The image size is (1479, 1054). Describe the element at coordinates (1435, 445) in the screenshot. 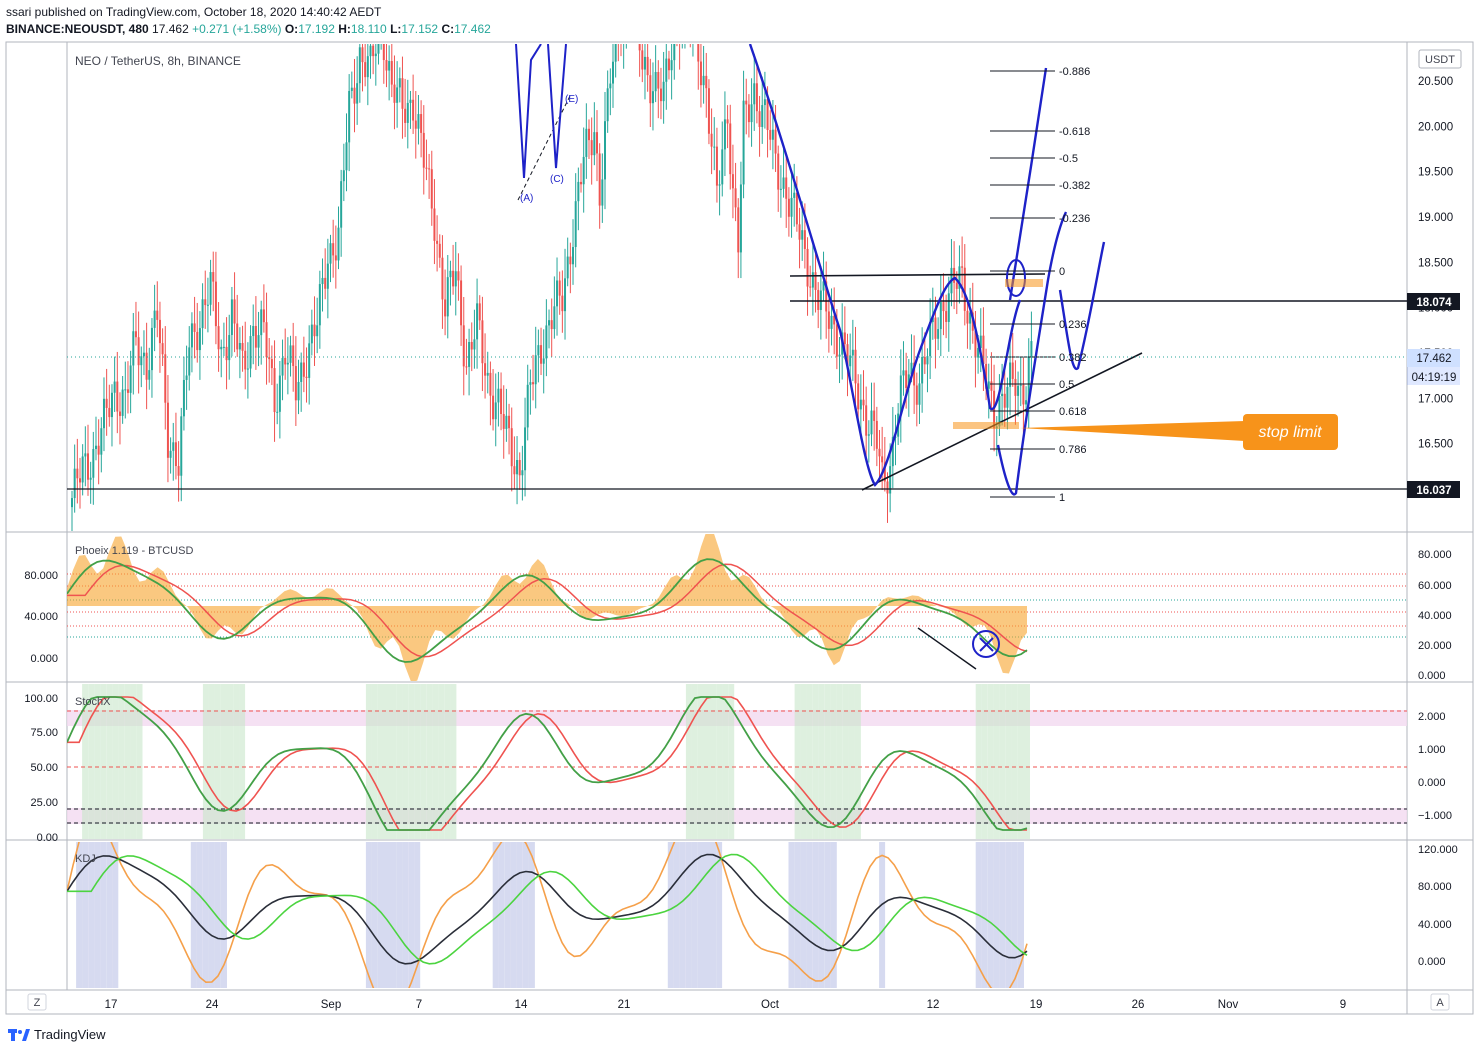

I see `price-tick-label: 16.500` at that location.